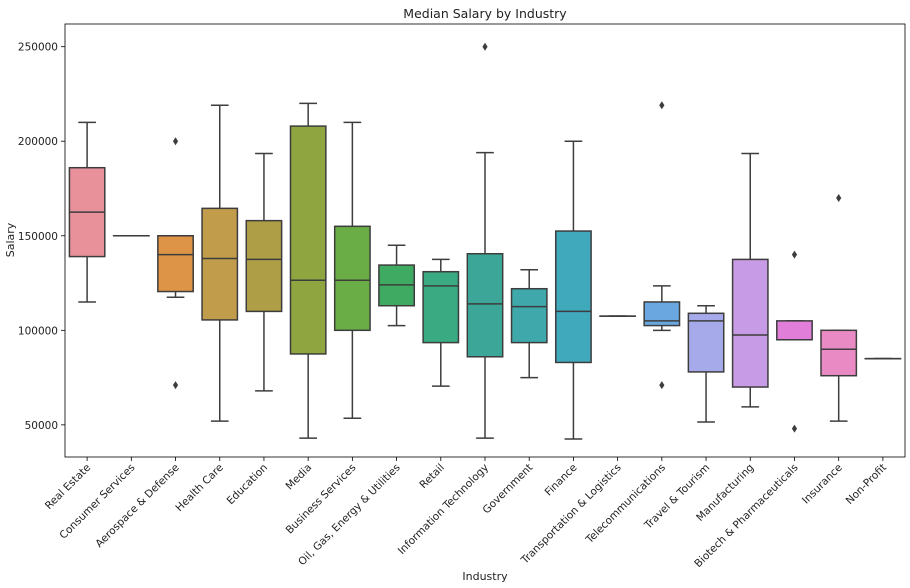  Describe the element at coordinates (38, 142) in the screenshot. I see `y-tick-label: 200000` at that location.